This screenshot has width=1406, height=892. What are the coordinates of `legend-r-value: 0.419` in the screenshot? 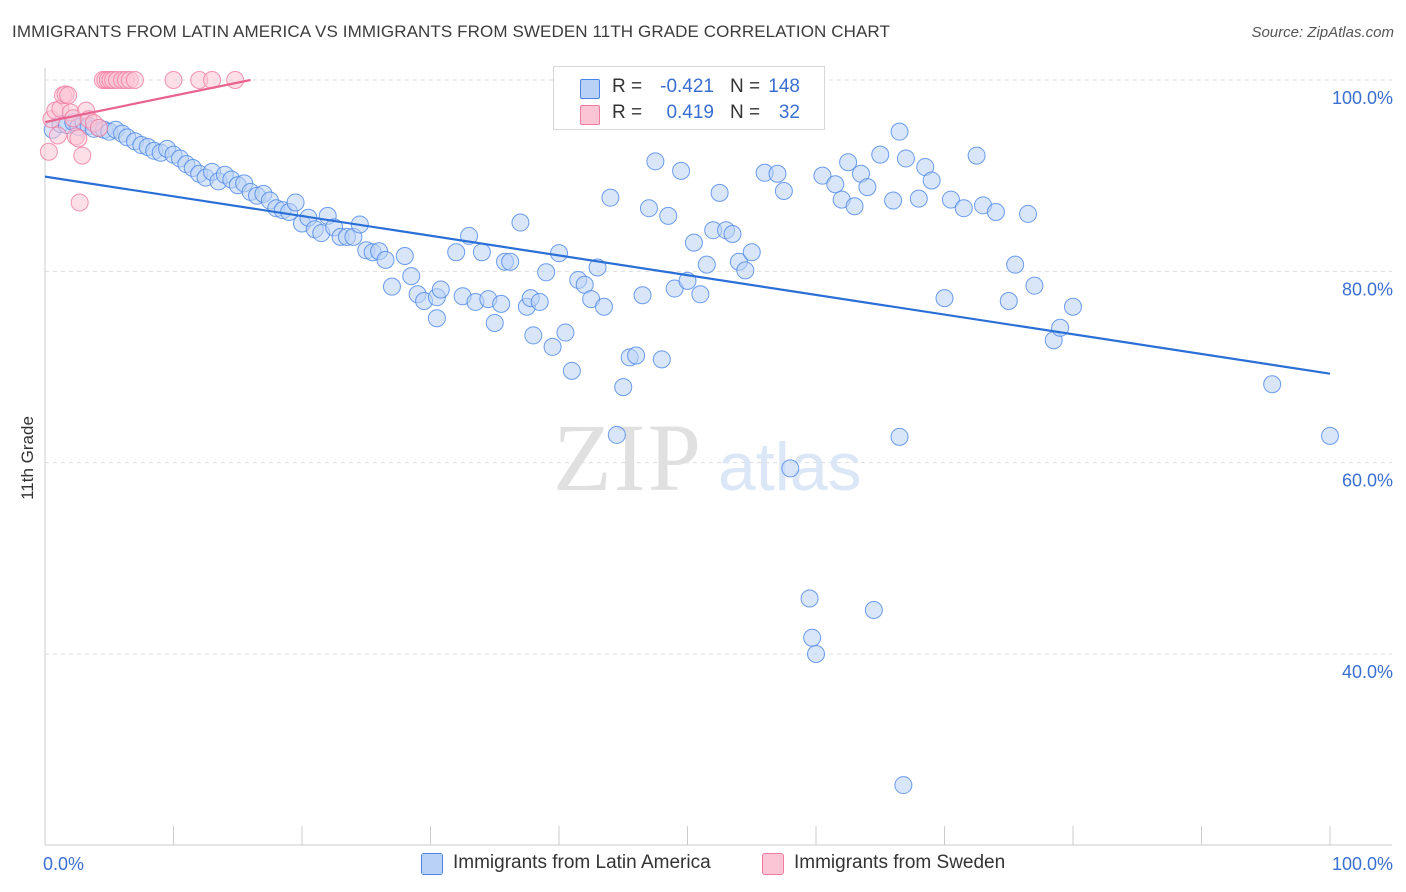 It's located at (690, 112).